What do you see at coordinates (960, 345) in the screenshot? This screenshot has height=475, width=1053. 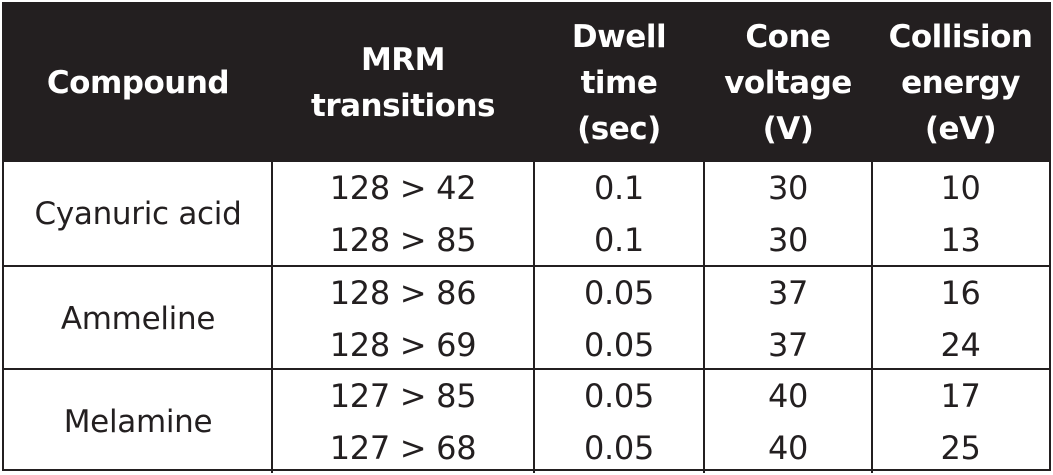 I see `collision-energy-cell: 24` at bounding box center [960, 345].